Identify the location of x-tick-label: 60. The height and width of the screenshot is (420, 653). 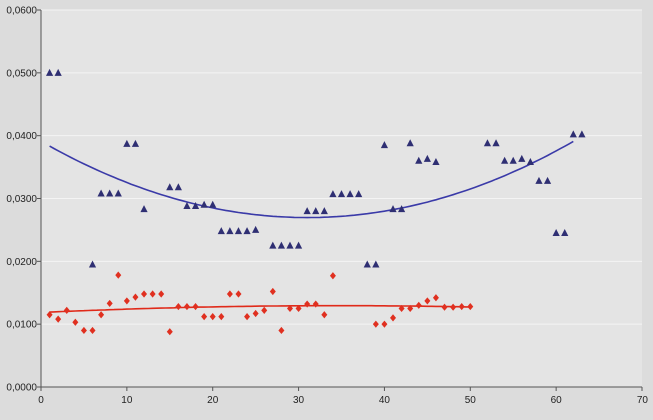
(557, 400).